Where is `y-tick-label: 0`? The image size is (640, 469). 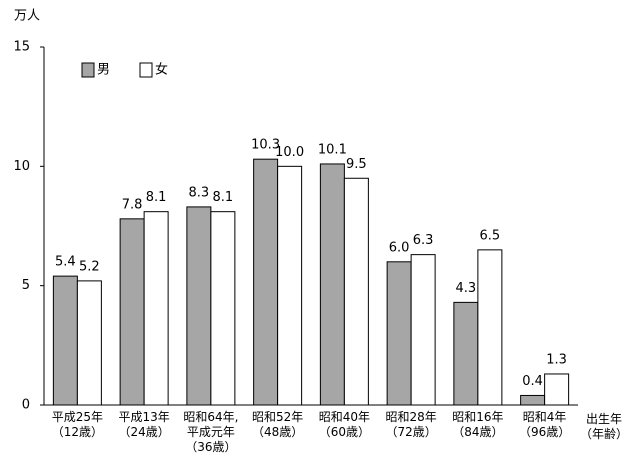 y-tick-label: 0 is located at coordinates (26, 405).